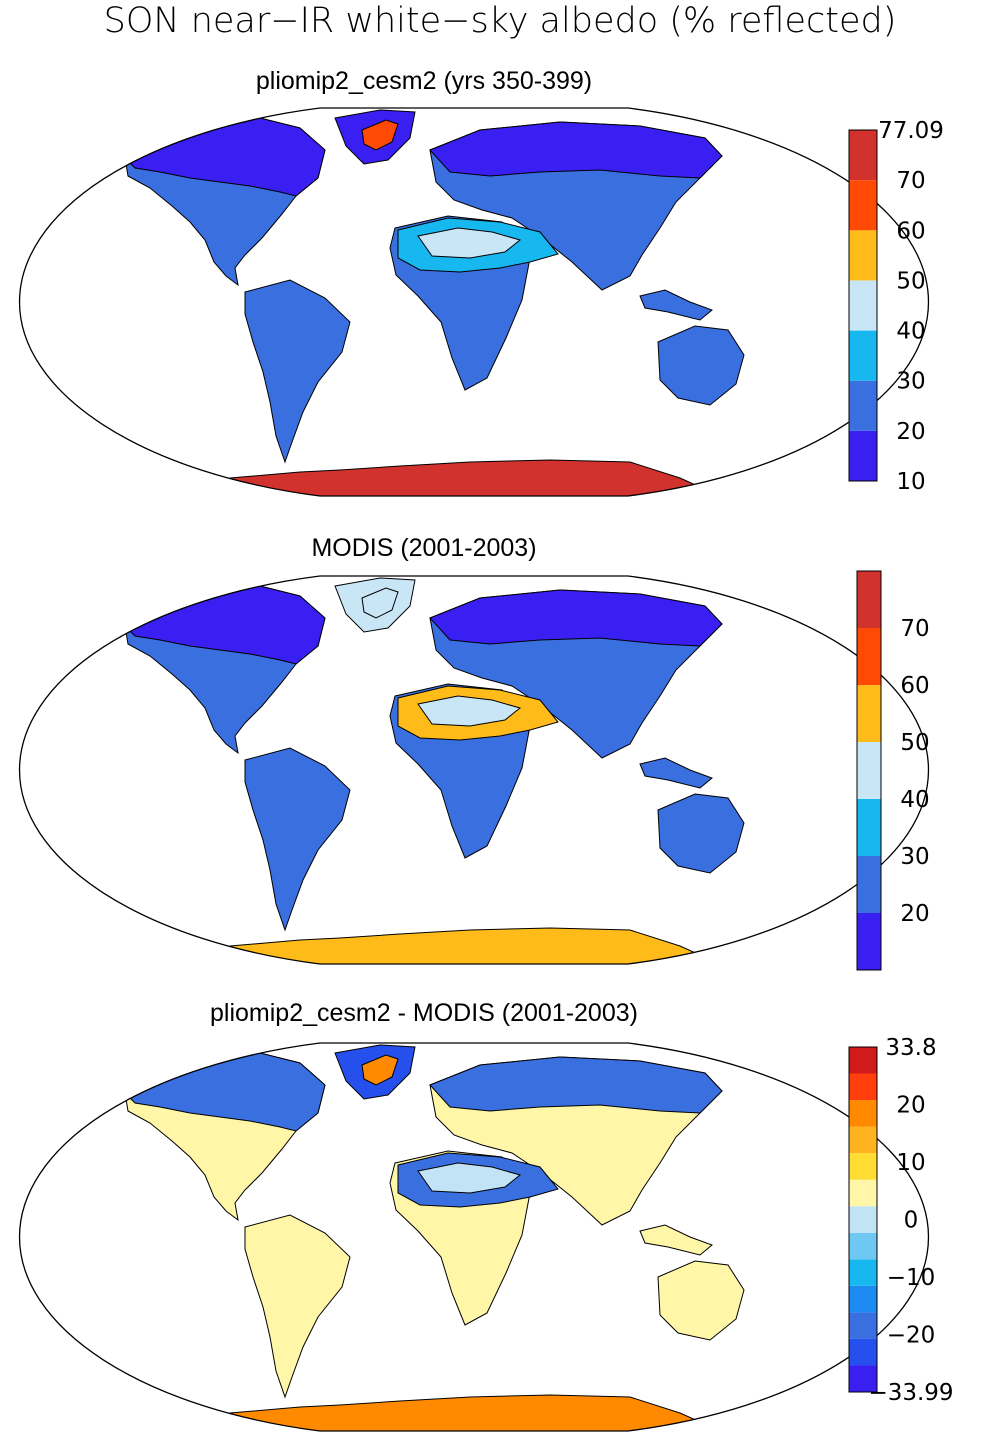  Describe the element at coordinates (901, 1220) in the screenshot. I see `colorbar-diff: −33.99 −20 −10 0 10 20 33.8` at that location.